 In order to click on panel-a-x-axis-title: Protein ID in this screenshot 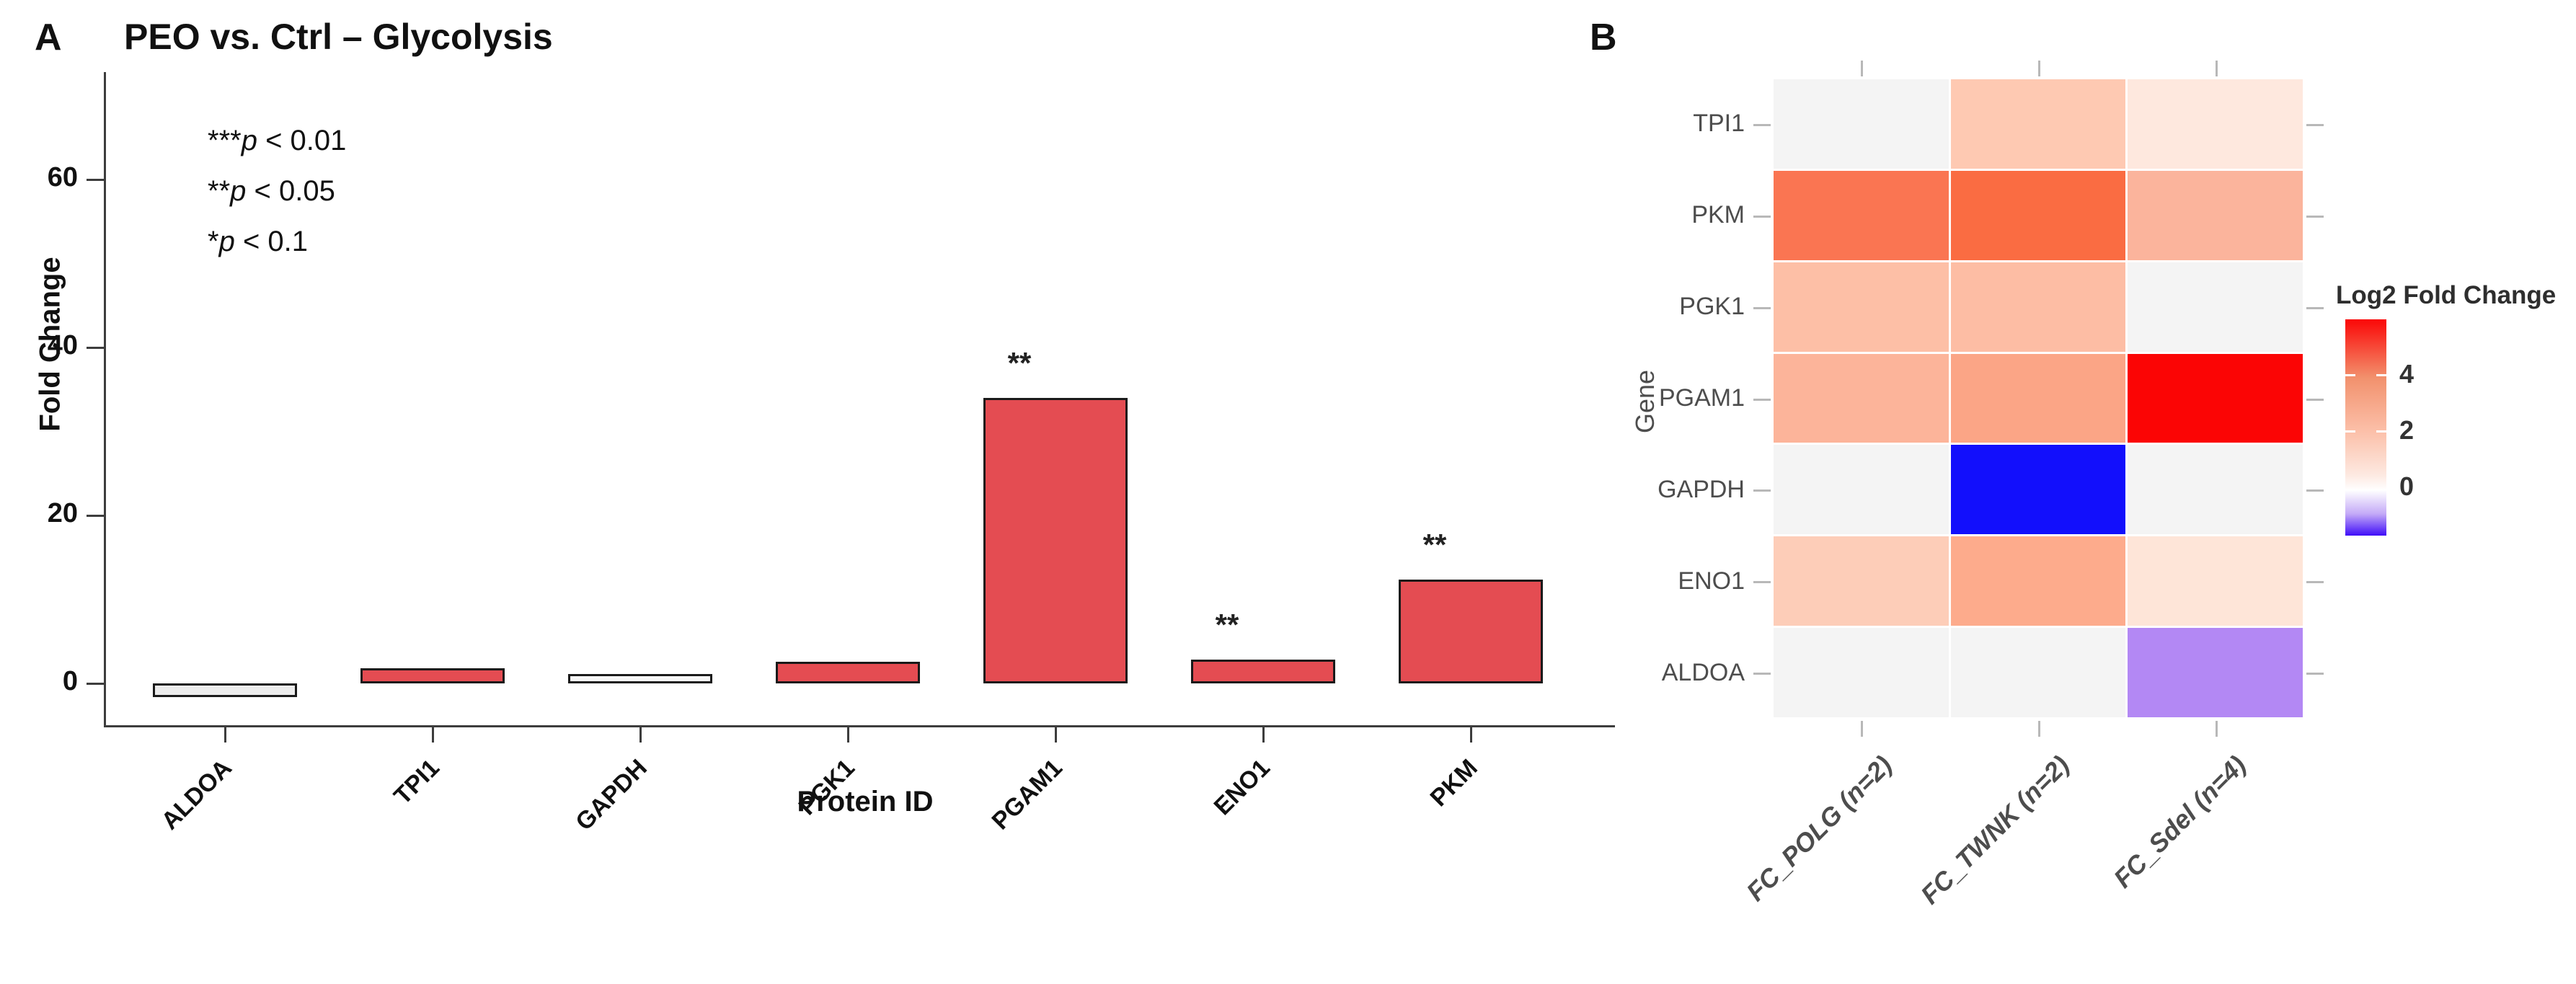, I will do `click(865, 801)`.